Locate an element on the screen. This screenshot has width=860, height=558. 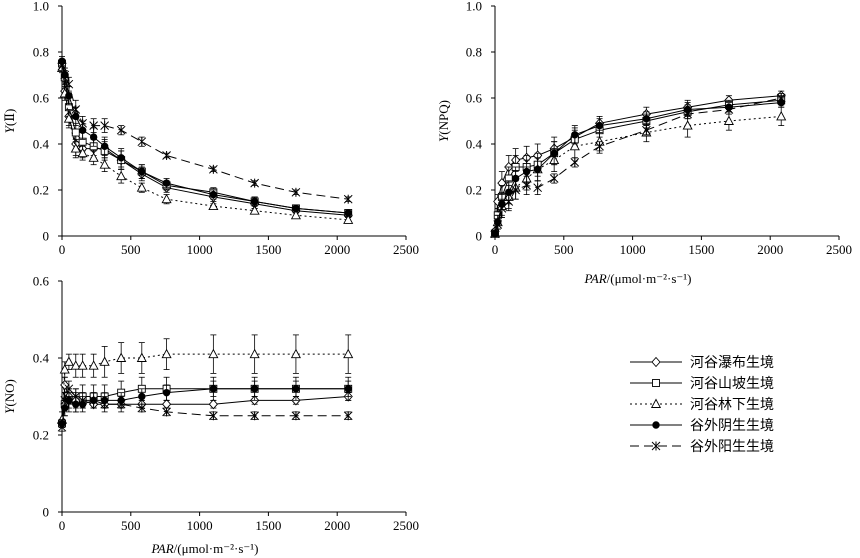
legend-label: 河谷林下生境 is located at coordinates (732, 405).